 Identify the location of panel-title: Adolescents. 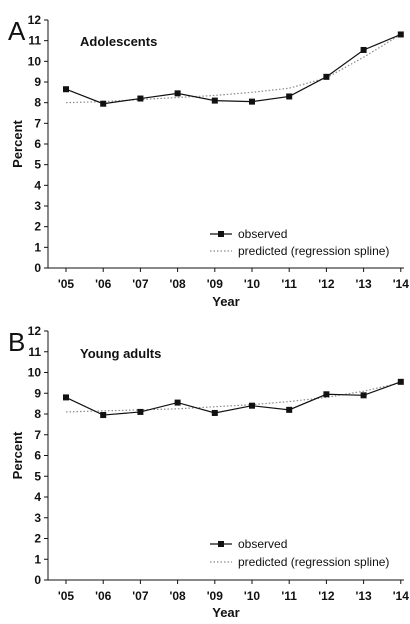
(118, 41).